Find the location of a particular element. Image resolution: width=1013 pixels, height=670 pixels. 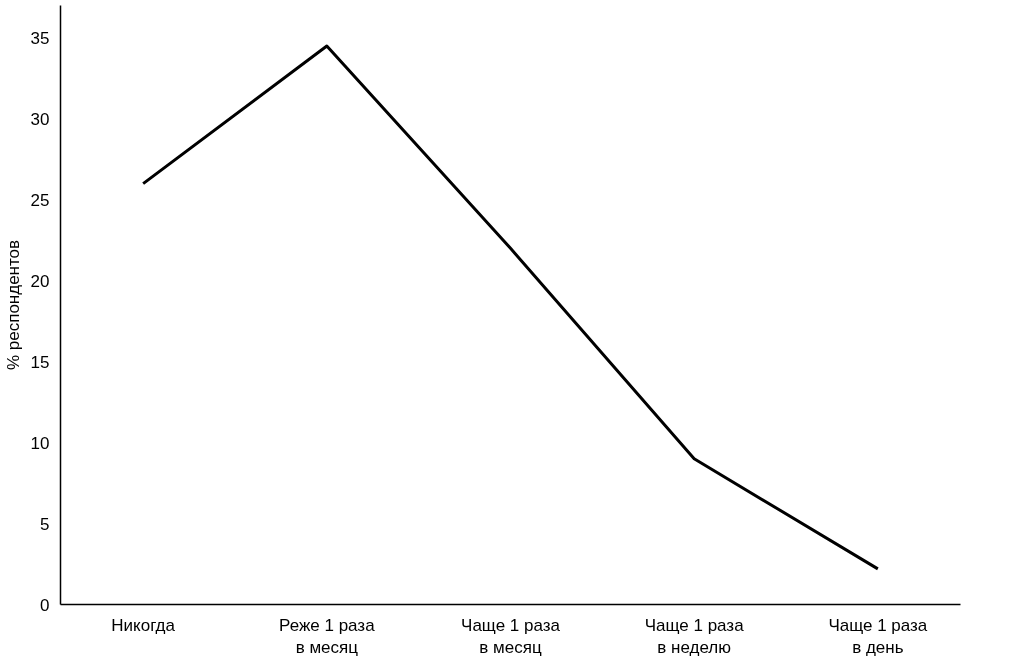

y-tick-label: 0 is located at coordinates (45, 605).